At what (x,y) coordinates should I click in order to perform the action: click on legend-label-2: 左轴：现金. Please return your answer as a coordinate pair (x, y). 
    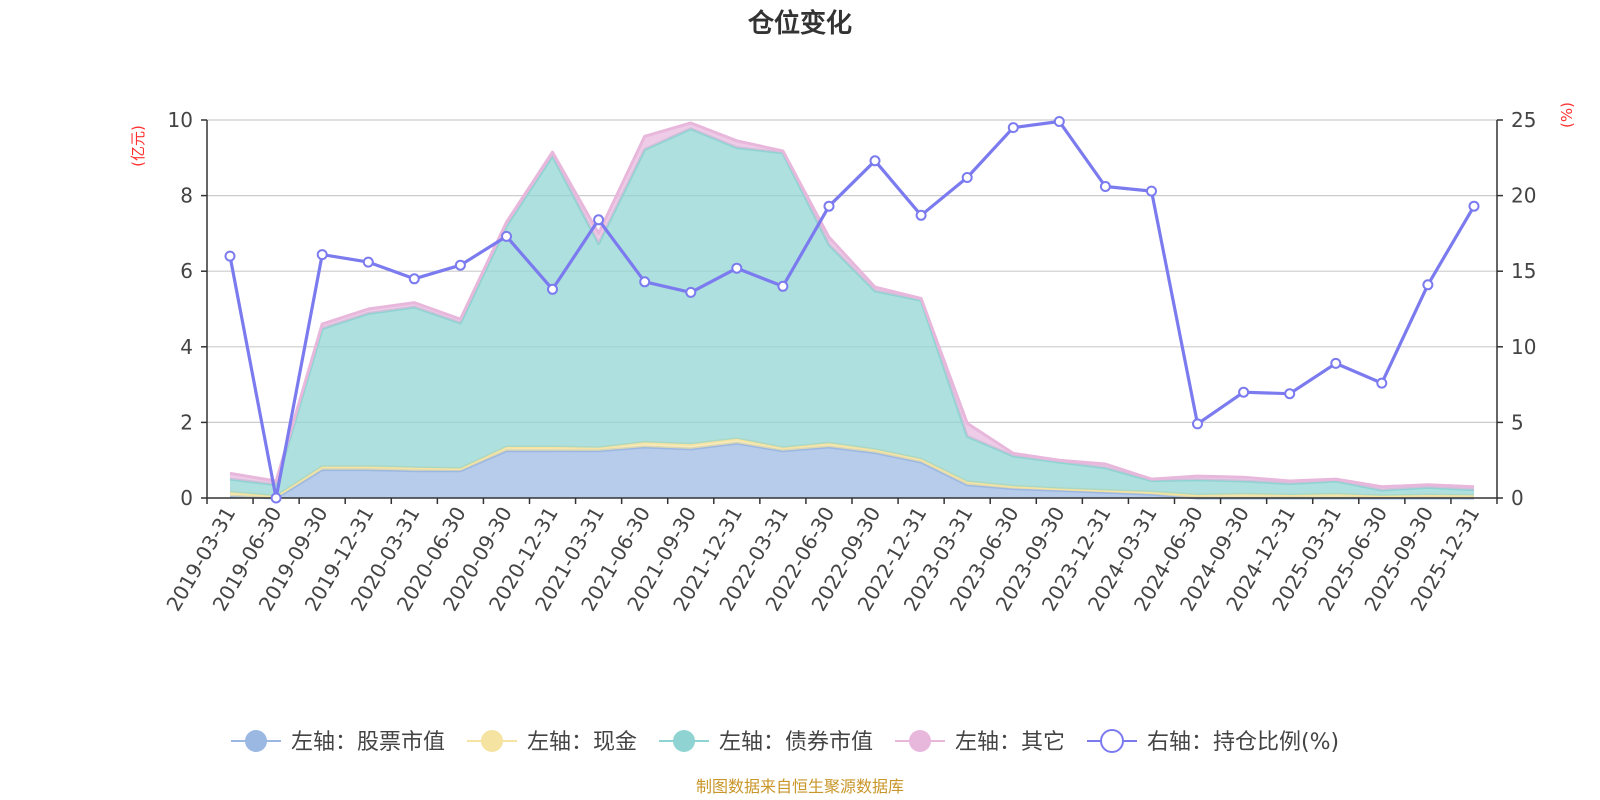
    Looking at the image, I should click on (582, 742).